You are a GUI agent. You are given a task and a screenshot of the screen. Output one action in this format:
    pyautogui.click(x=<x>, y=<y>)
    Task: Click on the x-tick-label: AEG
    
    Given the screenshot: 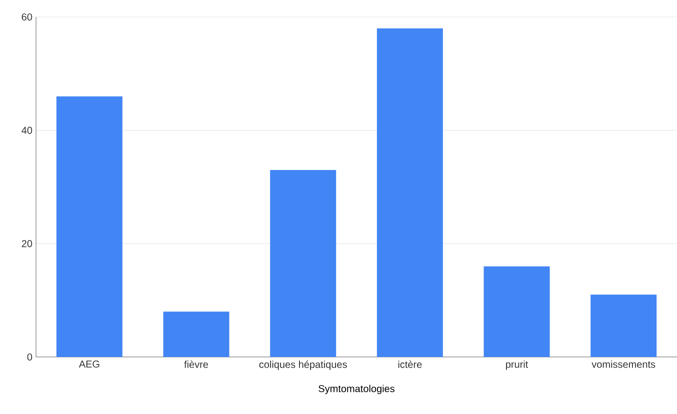 What is the action you would take?
    pyautogui.click(x=89, y=364)
    